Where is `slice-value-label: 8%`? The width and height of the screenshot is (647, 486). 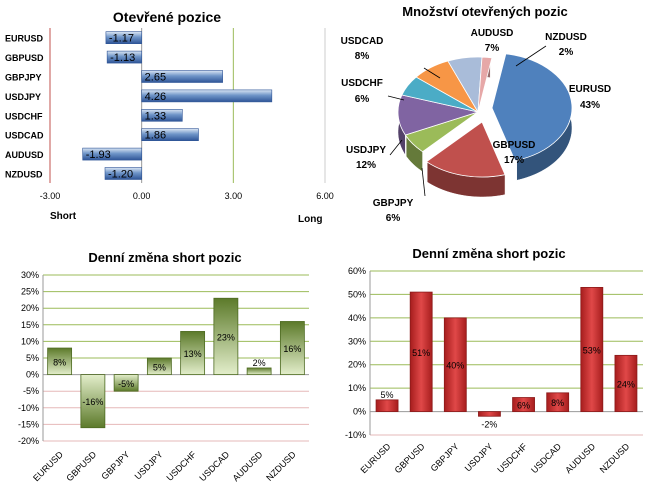
slice-value-label: 8% is located at coordinates (362, 56).